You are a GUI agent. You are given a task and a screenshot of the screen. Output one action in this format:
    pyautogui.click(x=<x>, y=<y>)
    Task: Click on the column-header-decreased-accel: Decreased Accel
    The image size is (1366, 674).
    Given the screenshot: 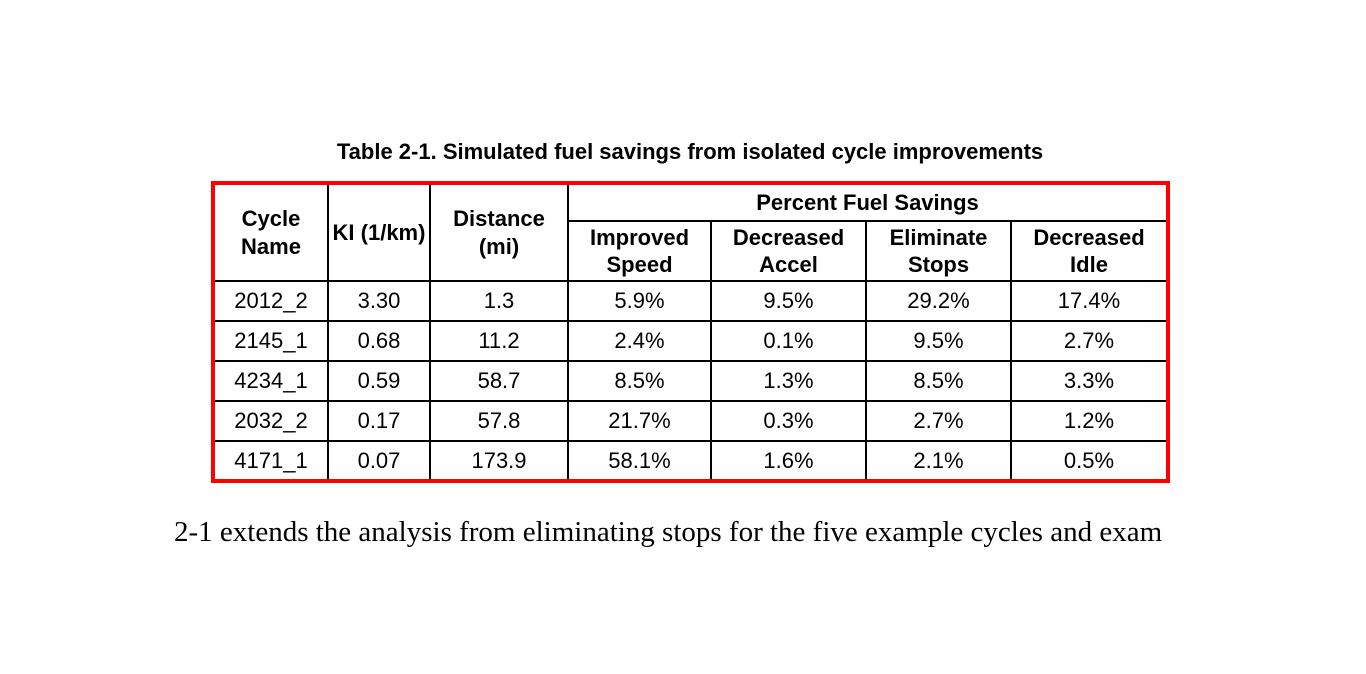 What is the action you would take?
    pyautogui.click(x=788, y=251)
    